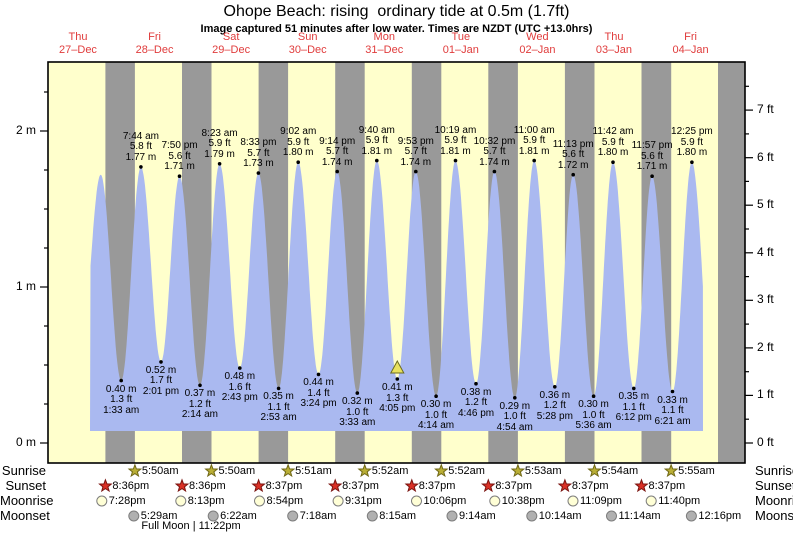 Image resolution: width=793 pixels, height=538 pixels. I want to click on tide-low-label: 0.44 m 1.4 ft 3:24 pm, so click(318, 393).